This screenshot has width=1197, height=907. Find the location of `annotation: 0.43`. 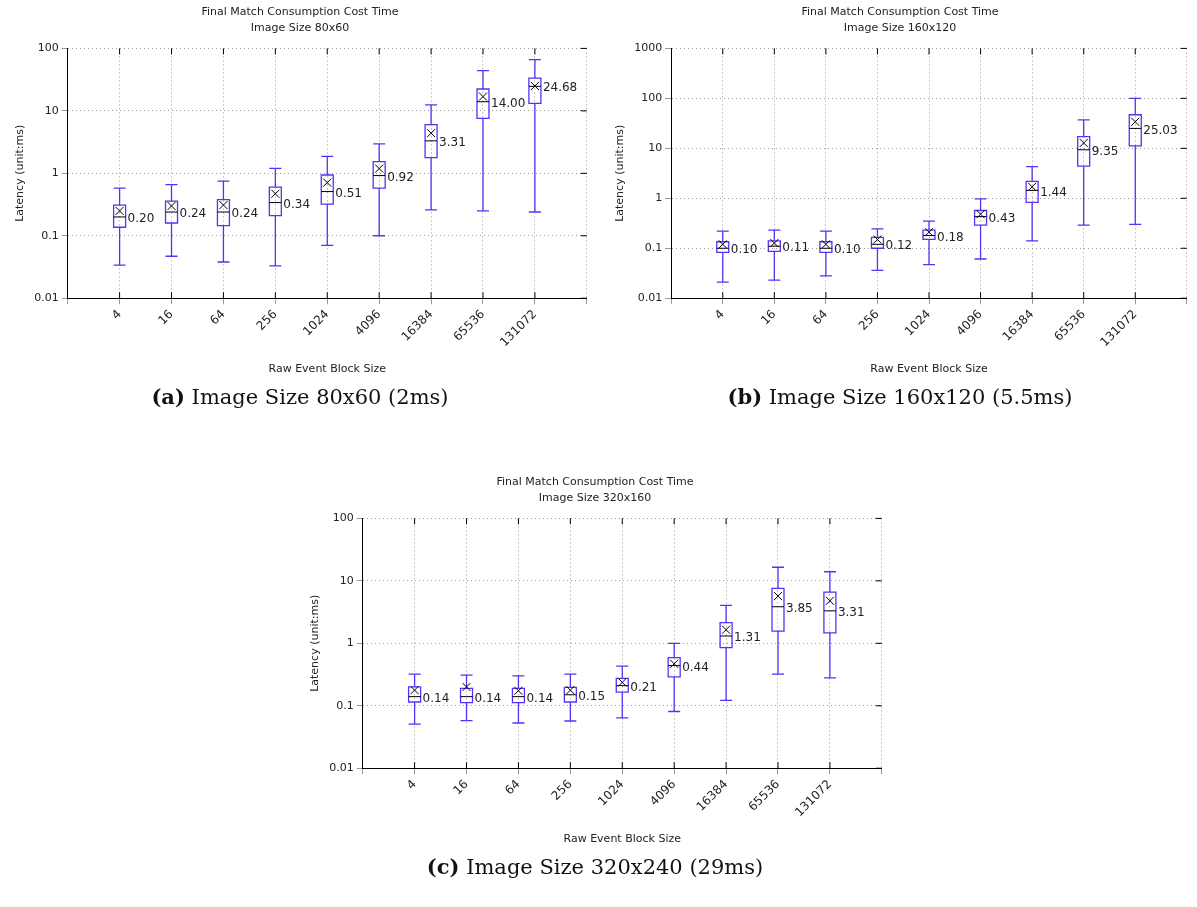

annotation: 0.43 is located at coordinates (1002, 217).